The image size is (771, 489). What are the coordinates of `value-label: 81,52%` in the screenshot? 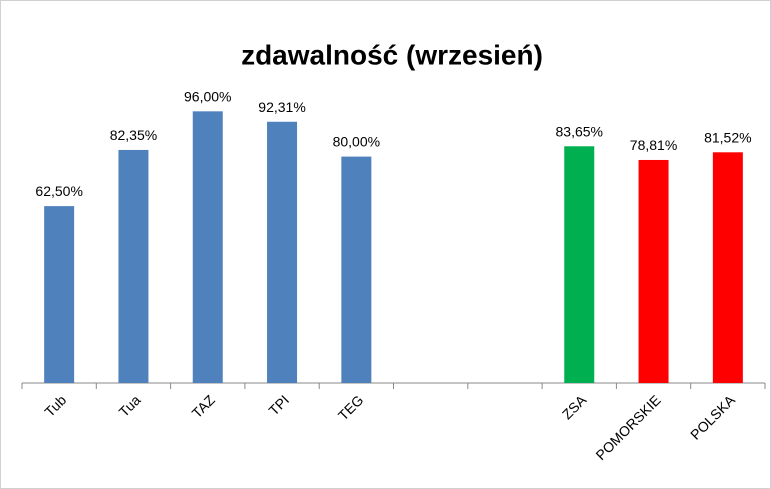 It's located at (727, 137).